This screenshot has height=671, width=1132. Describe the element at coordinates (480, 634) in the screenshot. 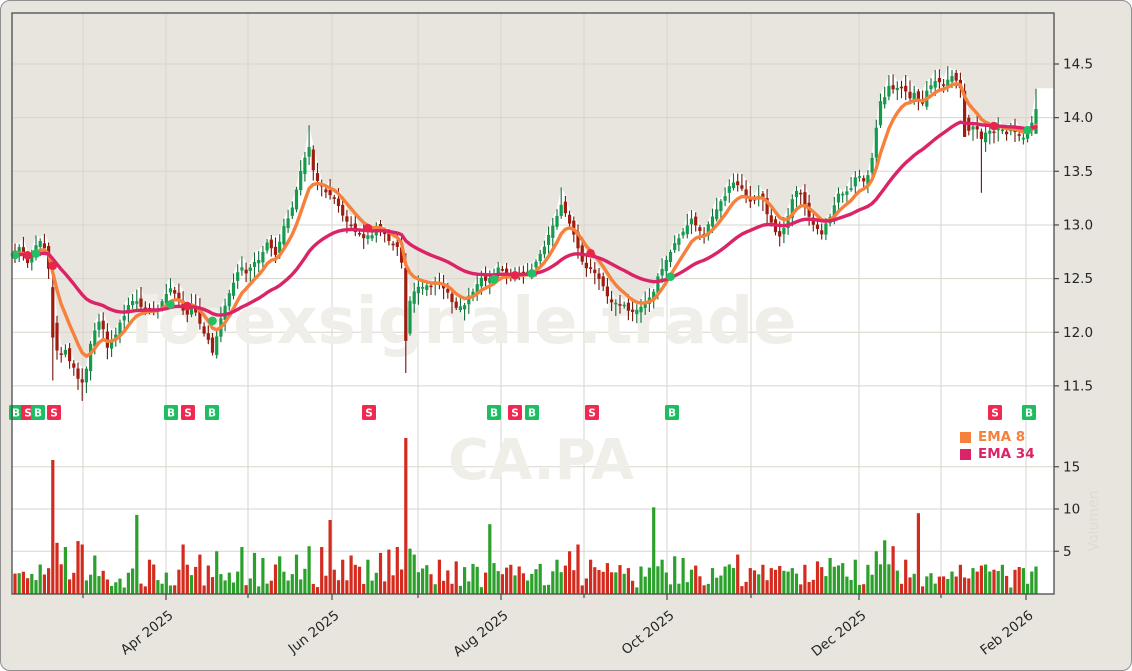

I see `svg-text: Aug 2025` at that location.